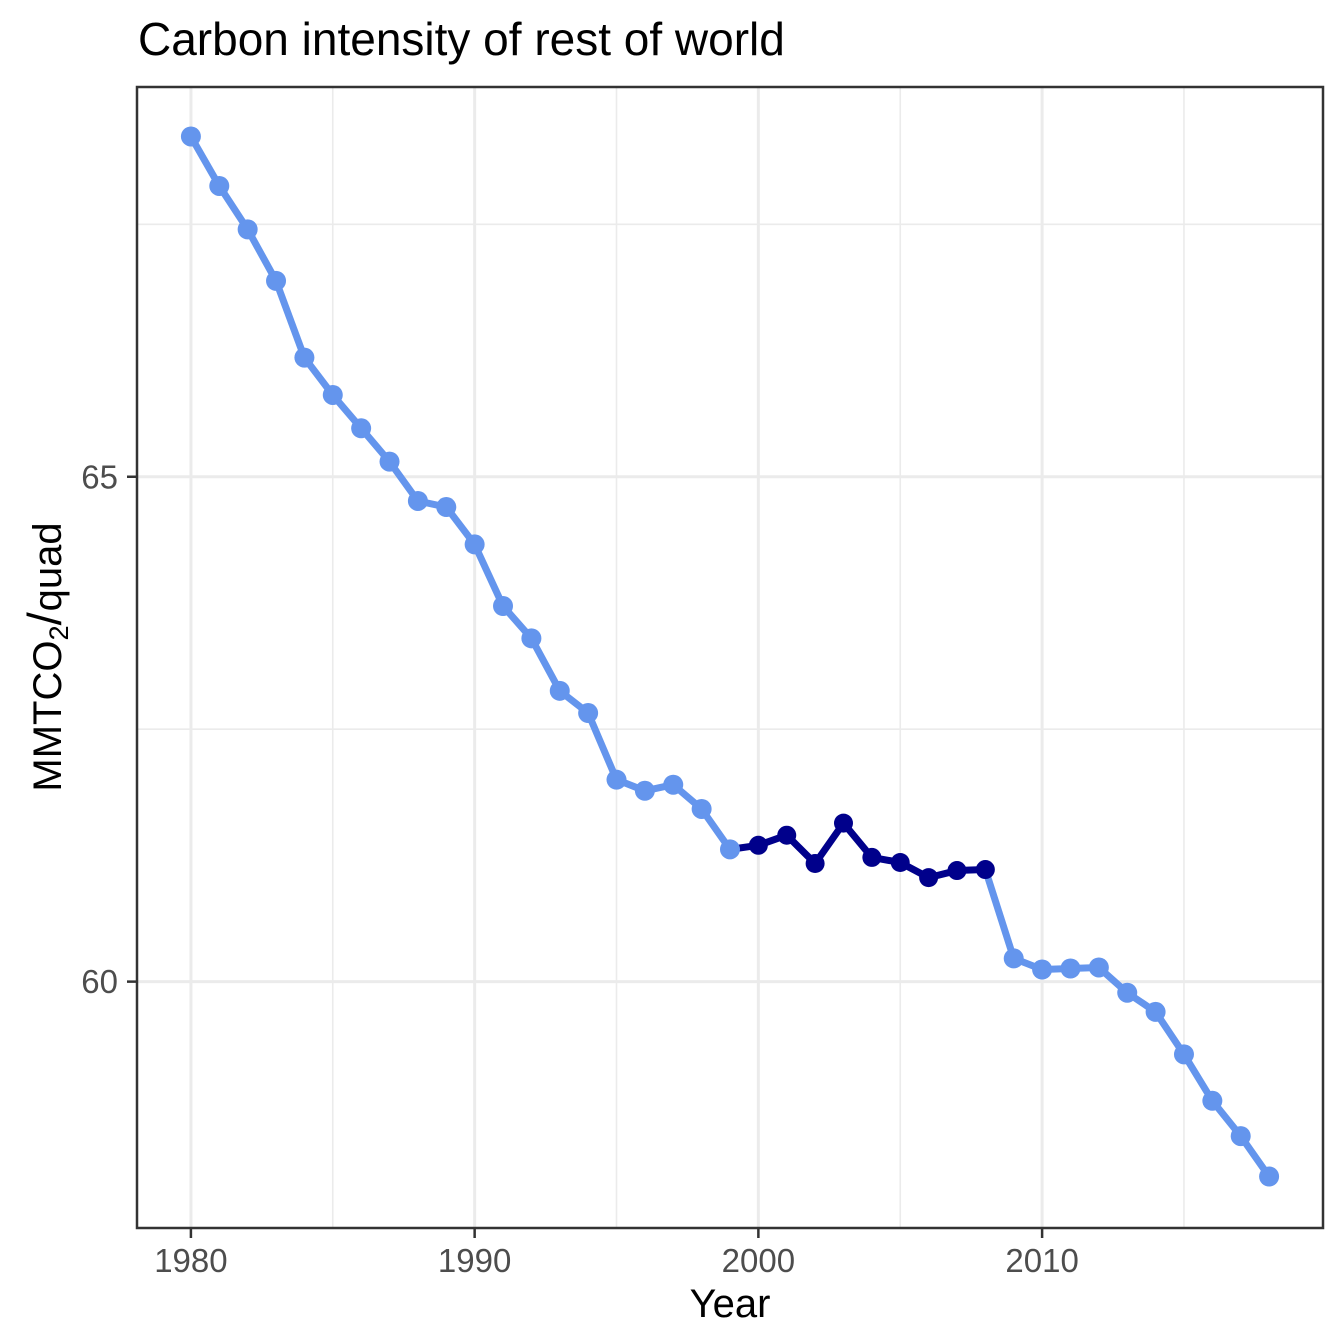 The height and width of the screenshot is (1344, 1344). Describe the element at coordinates (730, 1304) in the screenshot. I see `x-axis-title: Year` at that location.